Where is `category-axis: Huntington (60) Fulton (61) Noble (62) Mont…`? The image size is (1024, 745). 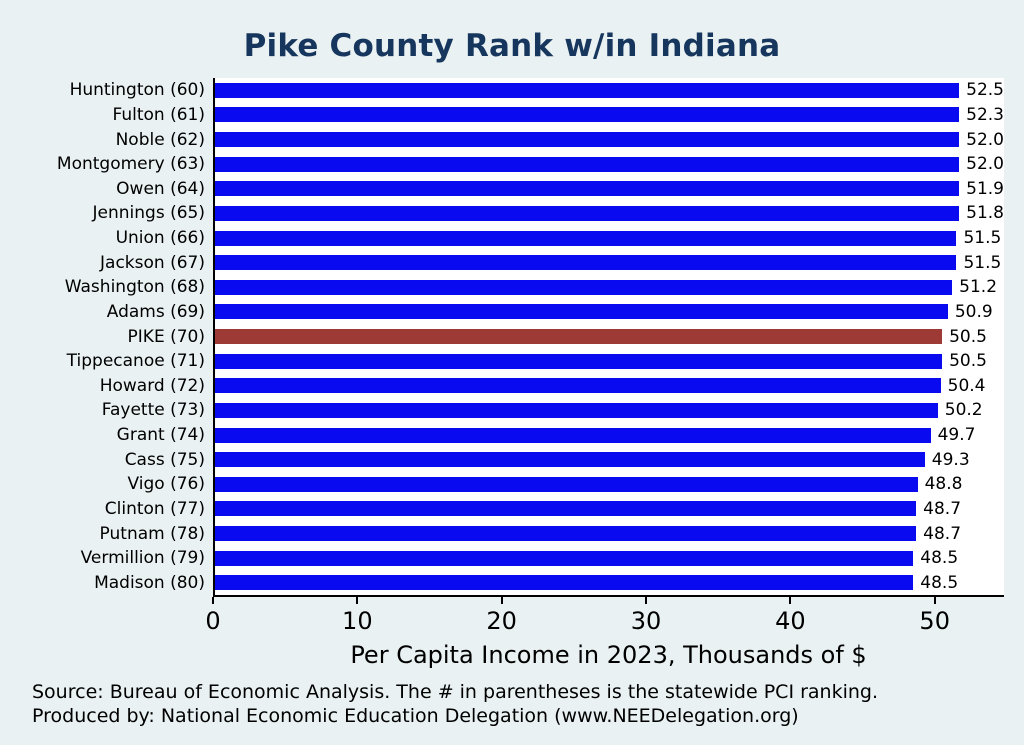
category-axis: Huntington (60) Fulton (61) Noble (62) Mont… is located at coordinates (110, 336).